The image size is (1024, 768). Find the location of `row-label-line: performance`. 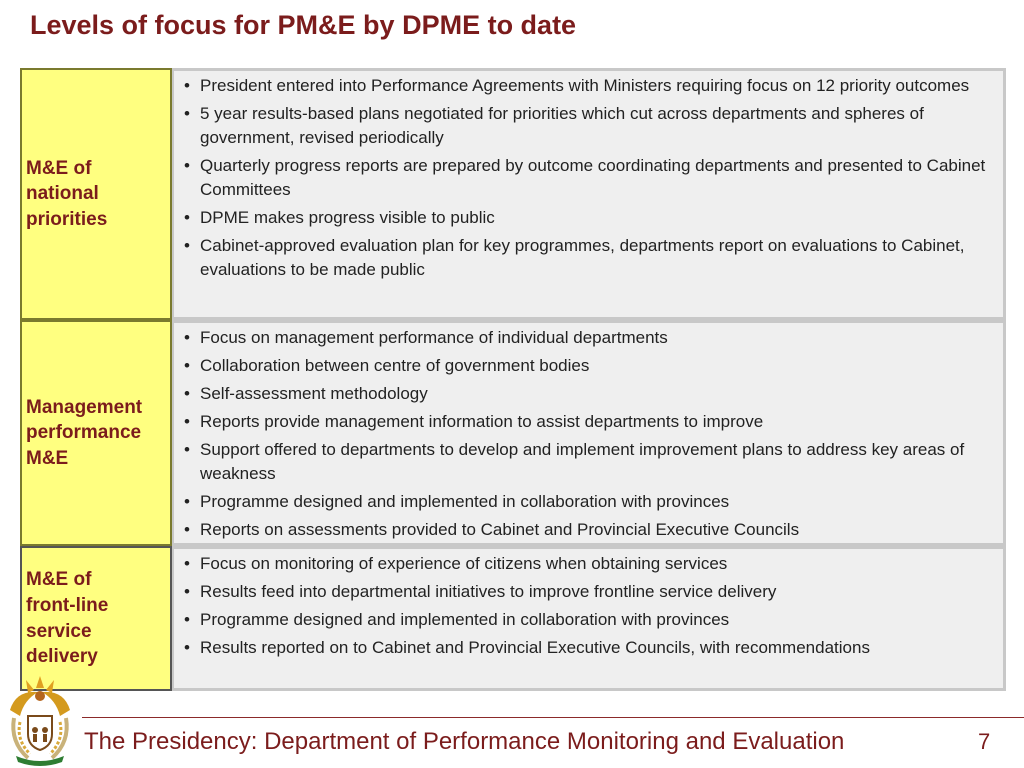

row-label-line: performance is located at coordinates (84, 433).